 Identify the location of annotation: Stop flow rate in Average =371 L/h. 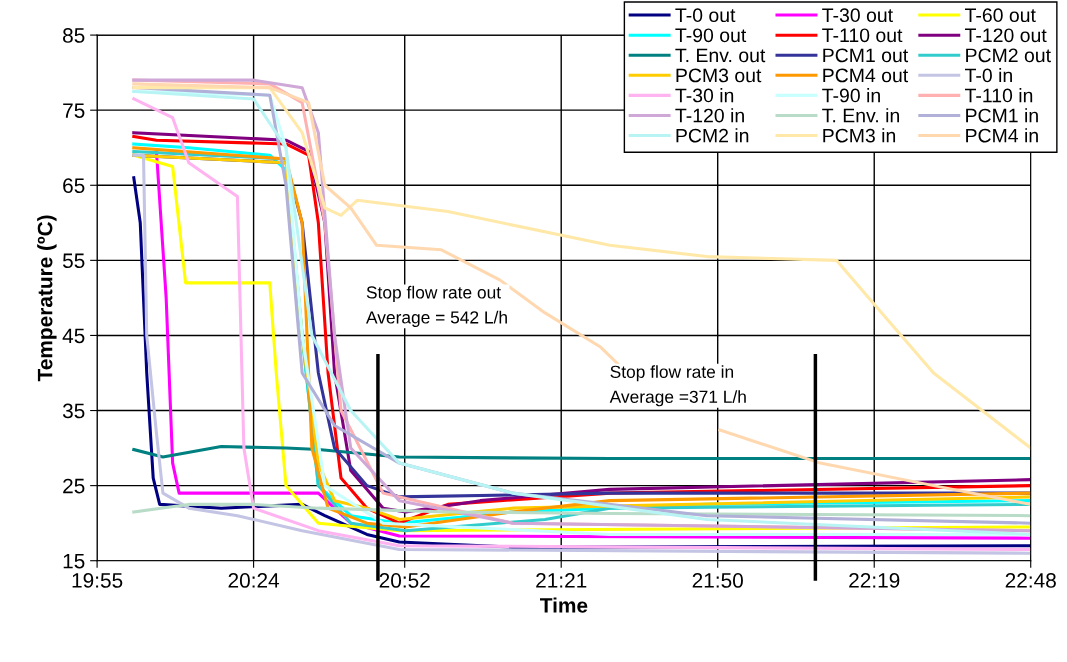
(677, 386).